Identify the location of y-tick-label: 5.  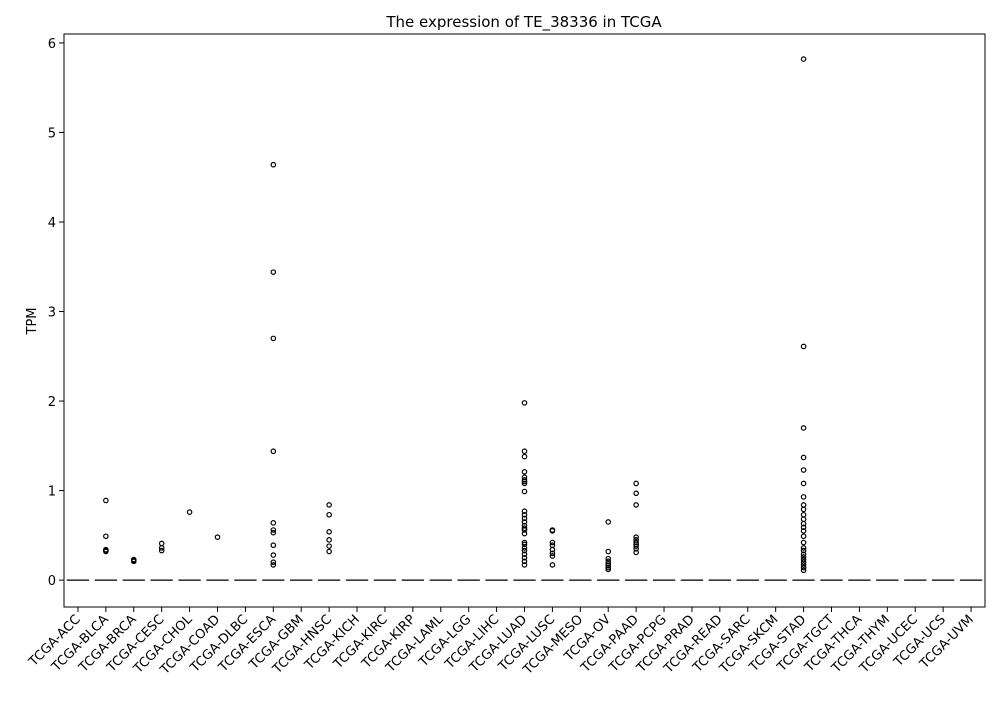
(52, 133).